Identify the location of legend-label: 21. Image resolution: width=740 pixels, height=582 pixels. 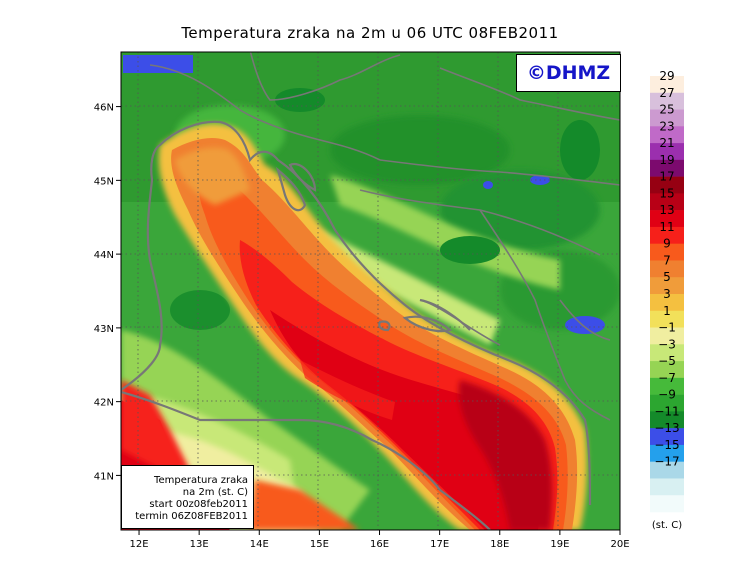
(666, 143).